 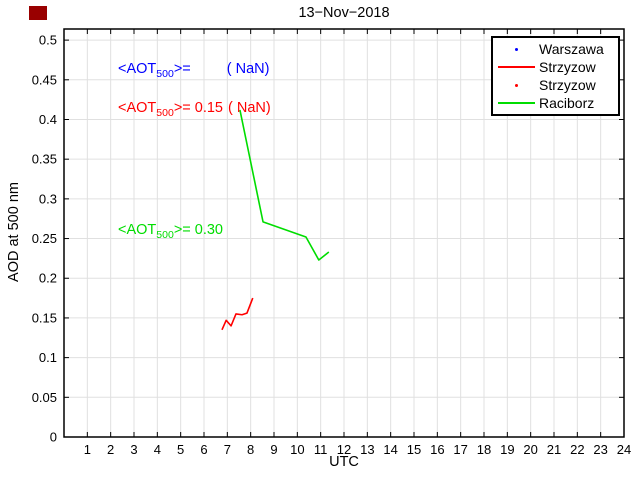 I want to click on x-tick-label: 6, so click(x=203, y=449).